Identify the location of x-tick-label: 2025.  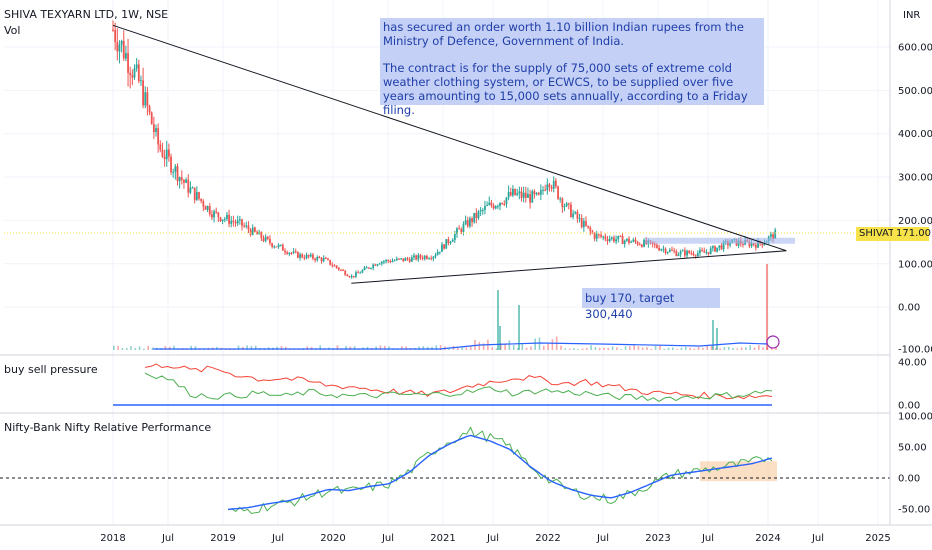
(877, 538).